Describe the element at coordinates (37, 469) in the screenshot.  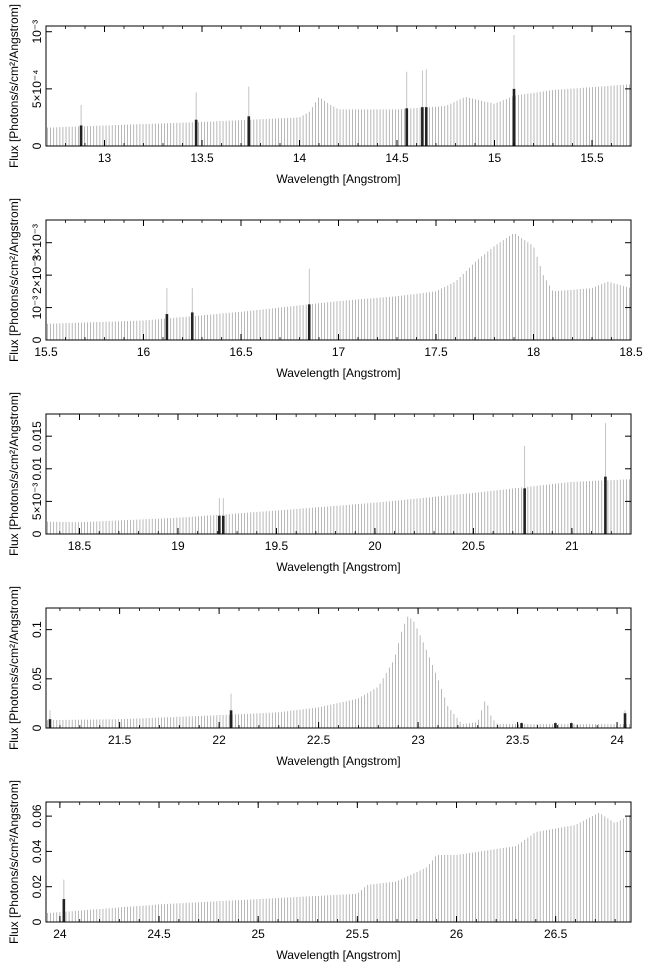
I see `y-tick-label: 0.01` at that location.